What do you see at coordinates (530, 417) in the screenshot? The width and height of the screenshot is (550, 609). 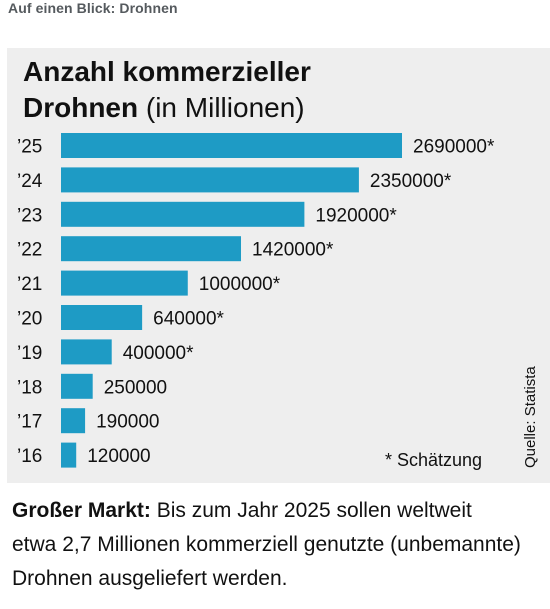 I see `source-credit: Quelle: Statista` at bounding box center [530, 417].